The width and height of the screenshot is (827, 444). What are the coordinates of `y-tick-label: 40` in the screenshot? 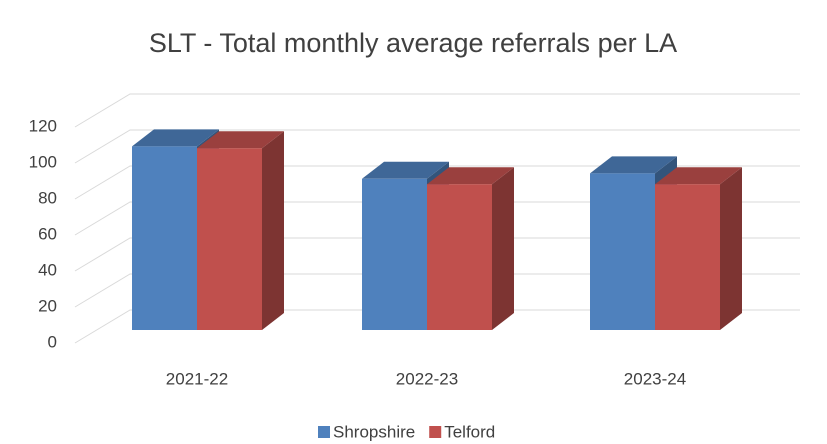 It's located at (47, 269).